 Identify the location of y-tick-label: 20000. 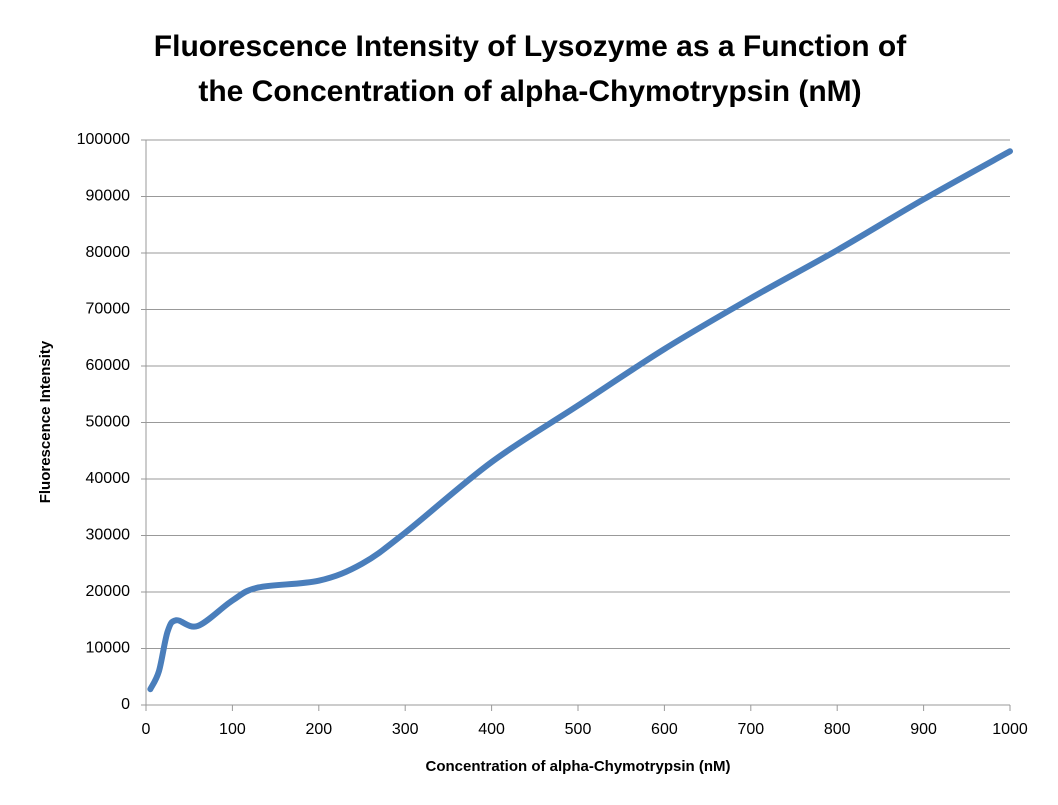
(108, 591).